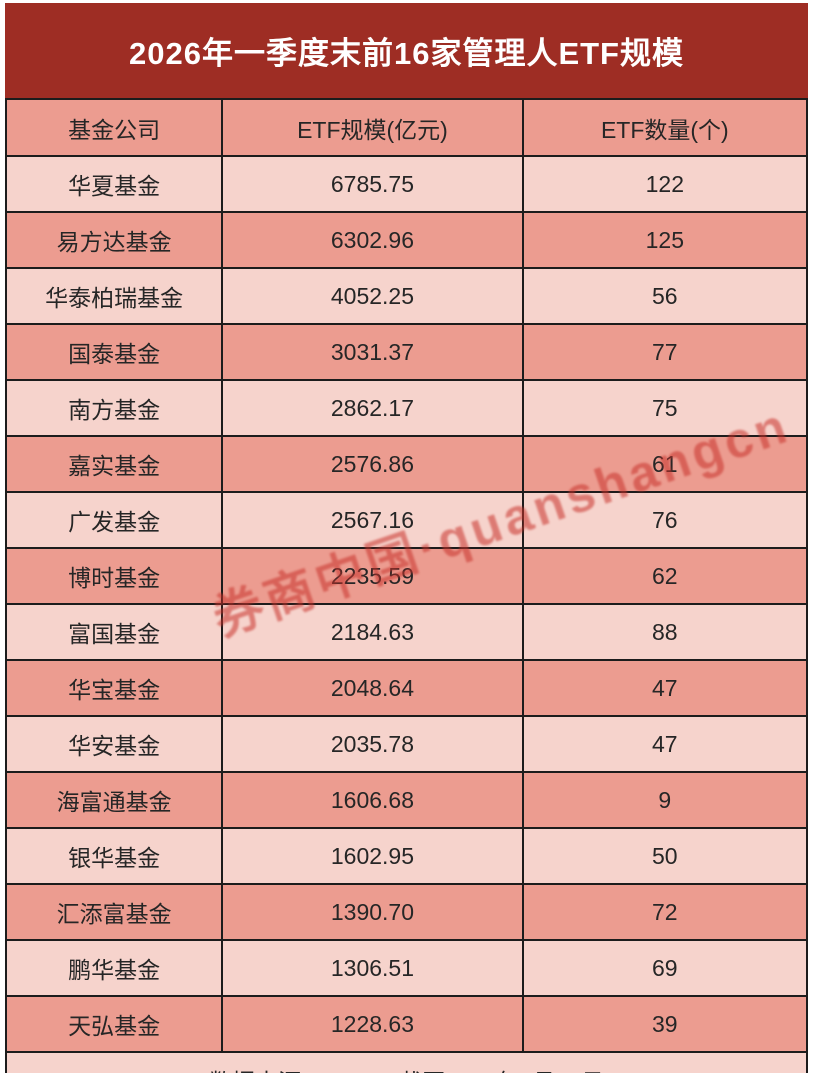  What do you see at coordinates (114, 744) in the screenshot?
I see `cell-company: 华安基金` at bounding box center [114, 744].